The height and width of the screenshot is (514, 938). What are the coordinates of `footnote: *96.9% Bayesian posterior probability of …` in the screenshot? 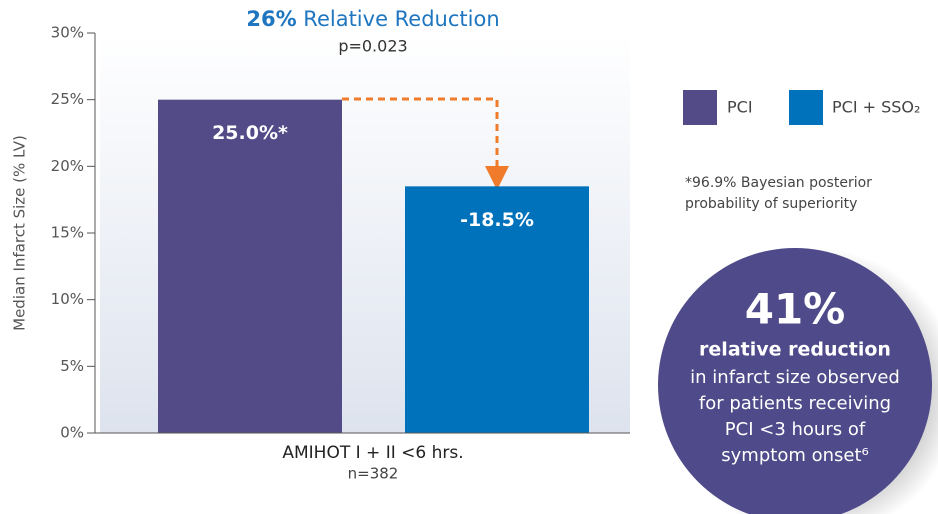 It's located at (778, 193).